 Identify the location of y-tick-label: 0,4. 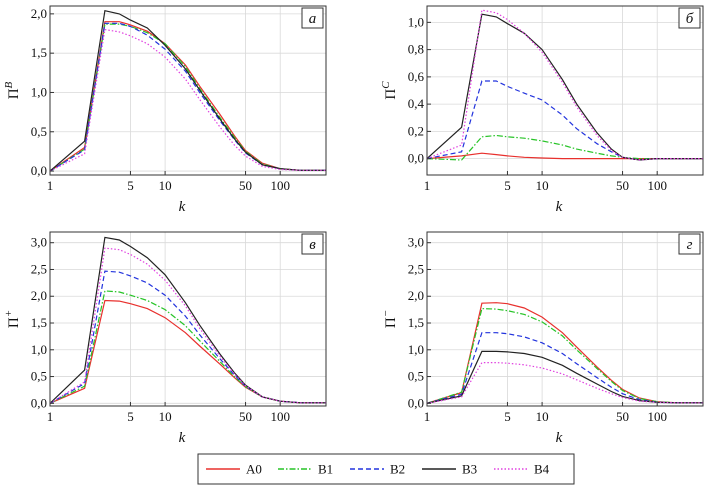
(416, 103).